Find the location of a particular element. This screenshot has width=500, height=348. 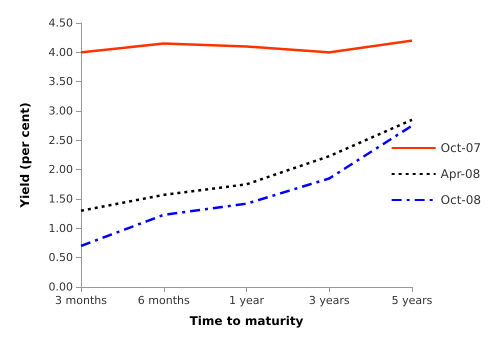

y-tick-label: 0.00 is located at coordinates (60, 287).